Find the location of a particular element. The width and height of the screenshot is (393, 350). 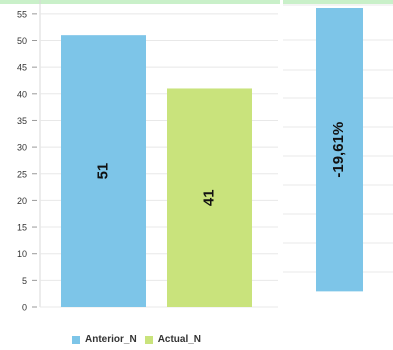

legend-item-anterior: Anterior_N is located at coordinates (104, 339).